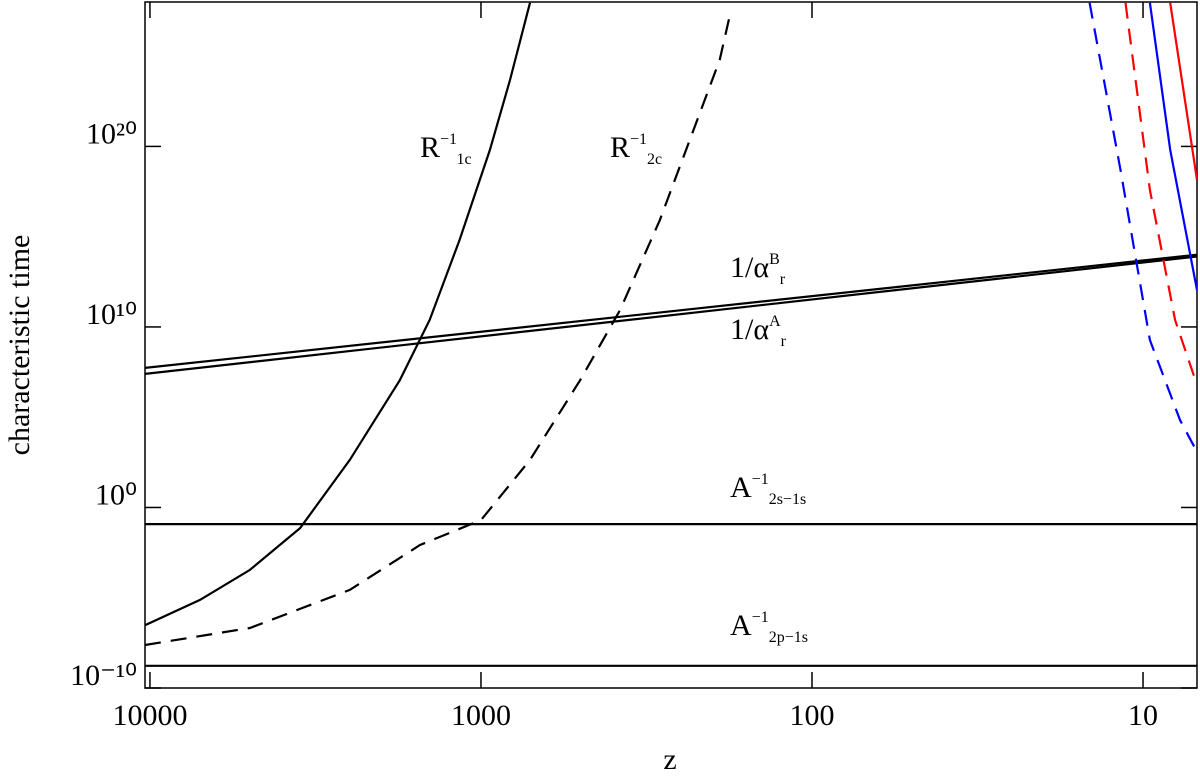 The height and width of the screenshot is (776, 1200). What do you see at coordinates (103, 675) in the screenshot?
I see `y-tick-label: 10⁻¹⁰` at bounding box center [103, 675].